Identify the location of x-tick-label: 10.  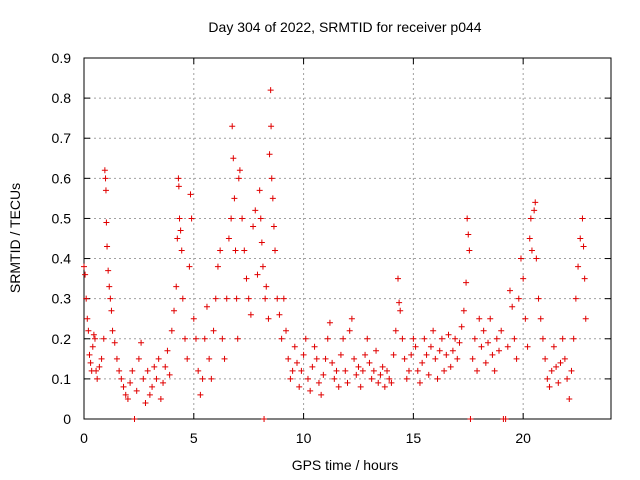
(304, 438).